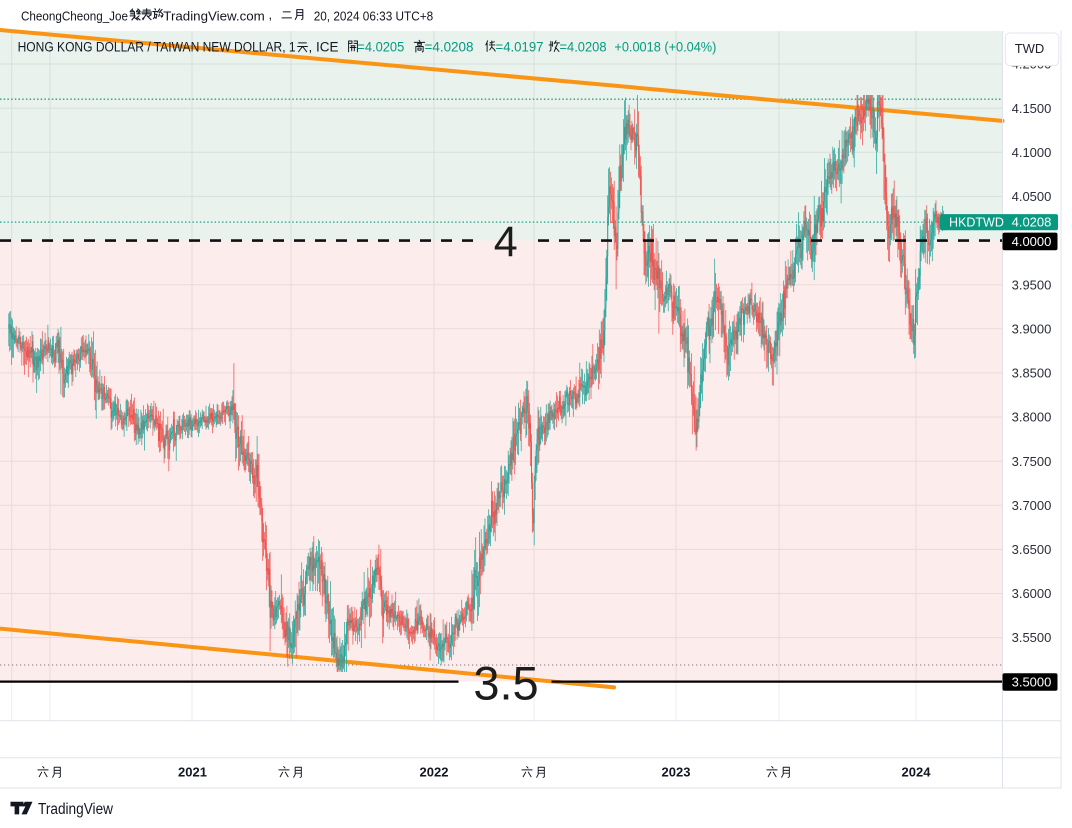 The width and height of the screenshot is (1072, 828). I want to click on svg-text: 4.1500, so click(1032, 108).